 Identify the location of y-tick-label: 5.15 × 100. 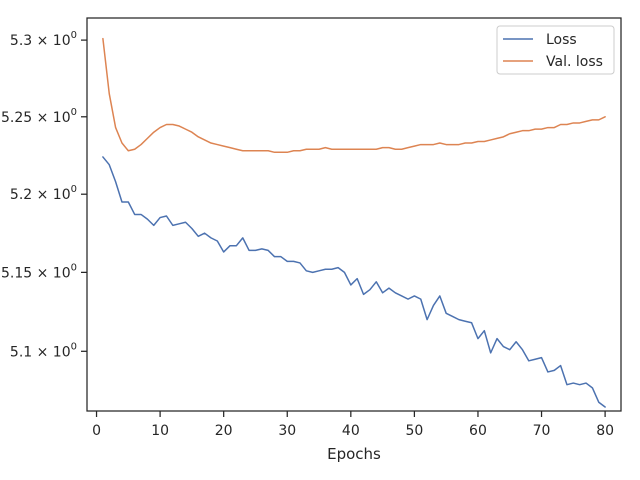
(39, 271).